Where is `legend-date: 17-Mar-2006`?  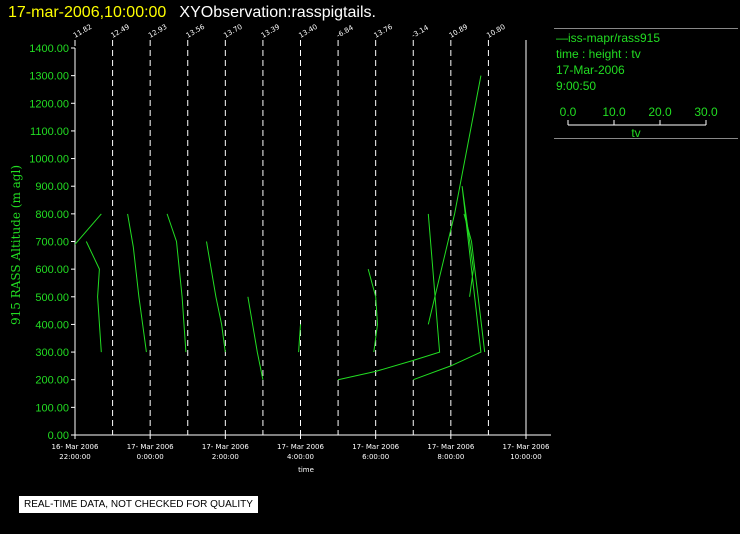 legend-date: 17-Mar-2006 is located at coordinates (590, 70).